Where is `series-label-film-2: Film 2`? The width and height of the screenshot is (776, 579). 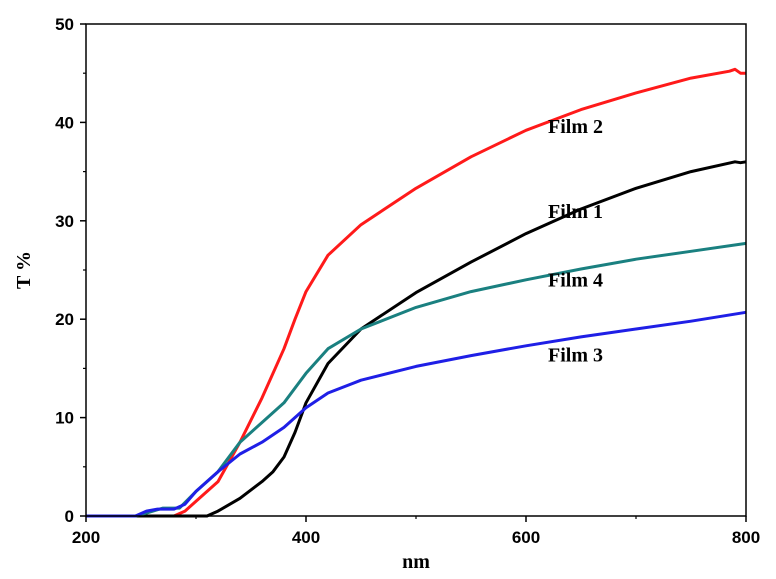 series-label-film-2: Film 2 is located at coordinates (575, 127).